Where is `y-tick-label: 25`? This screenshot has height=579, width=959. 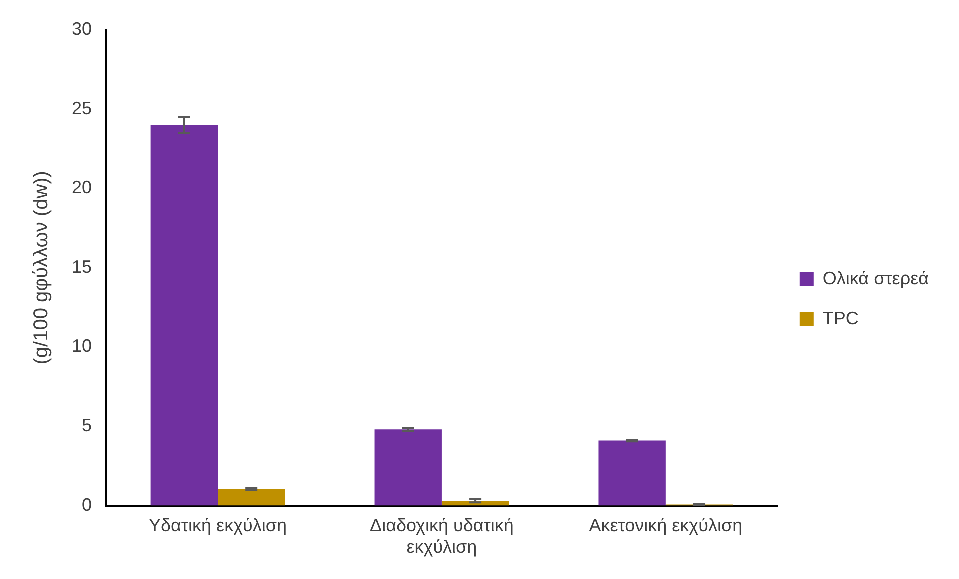 y-tick-label: 25 is located at coordinates (82, 108).